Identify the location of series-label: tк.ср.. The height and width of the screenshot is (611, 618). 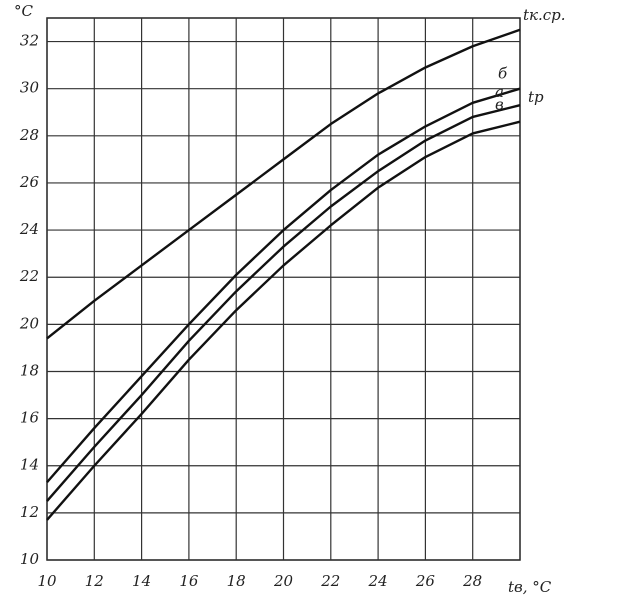
(544, 15).